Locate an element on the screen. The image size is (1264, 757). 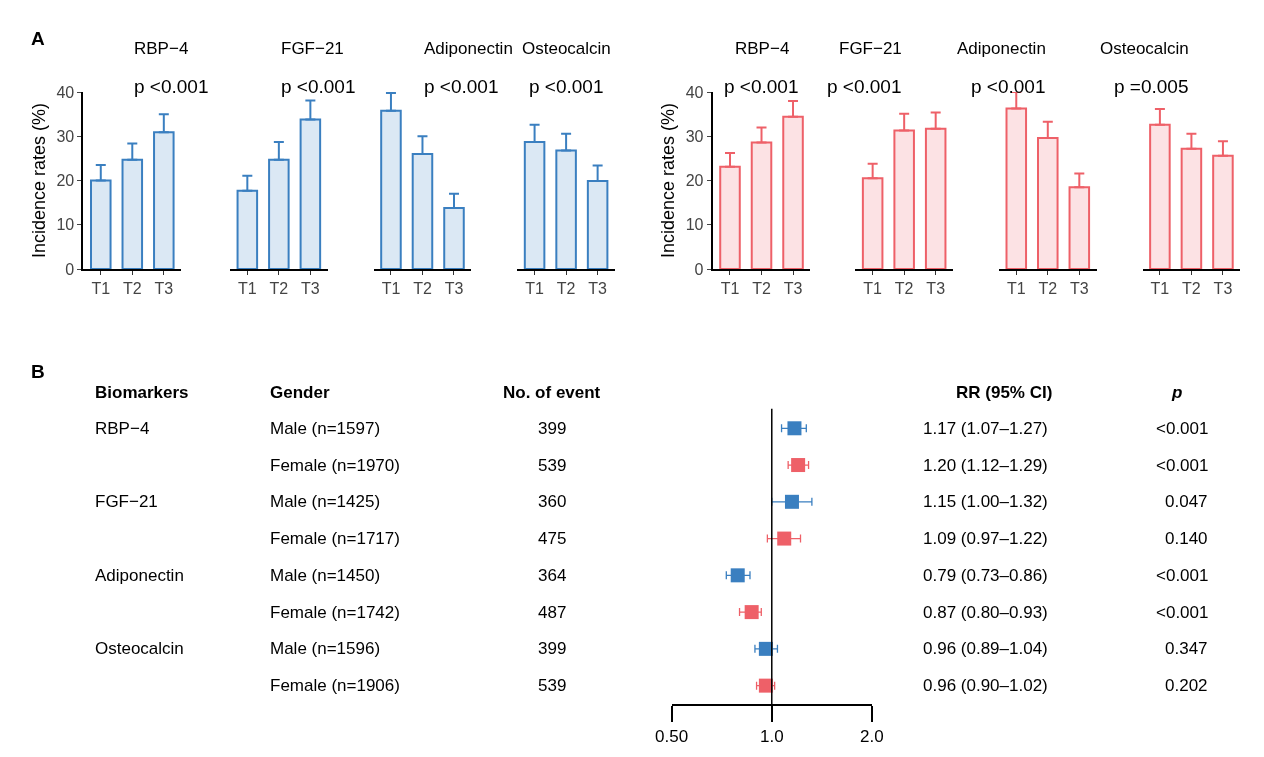
data-label: 1.09 (0.97–1.22) is located at coordinates (985, 538).